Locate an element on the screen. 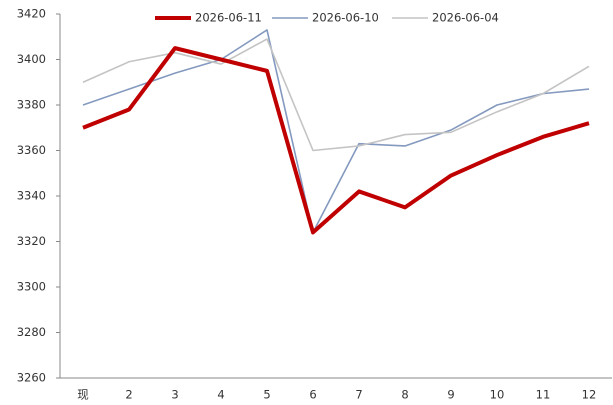 The width and height of the screenshot is (613, 405). y-tick-label: 3360 is located at coordinates (31, 150).